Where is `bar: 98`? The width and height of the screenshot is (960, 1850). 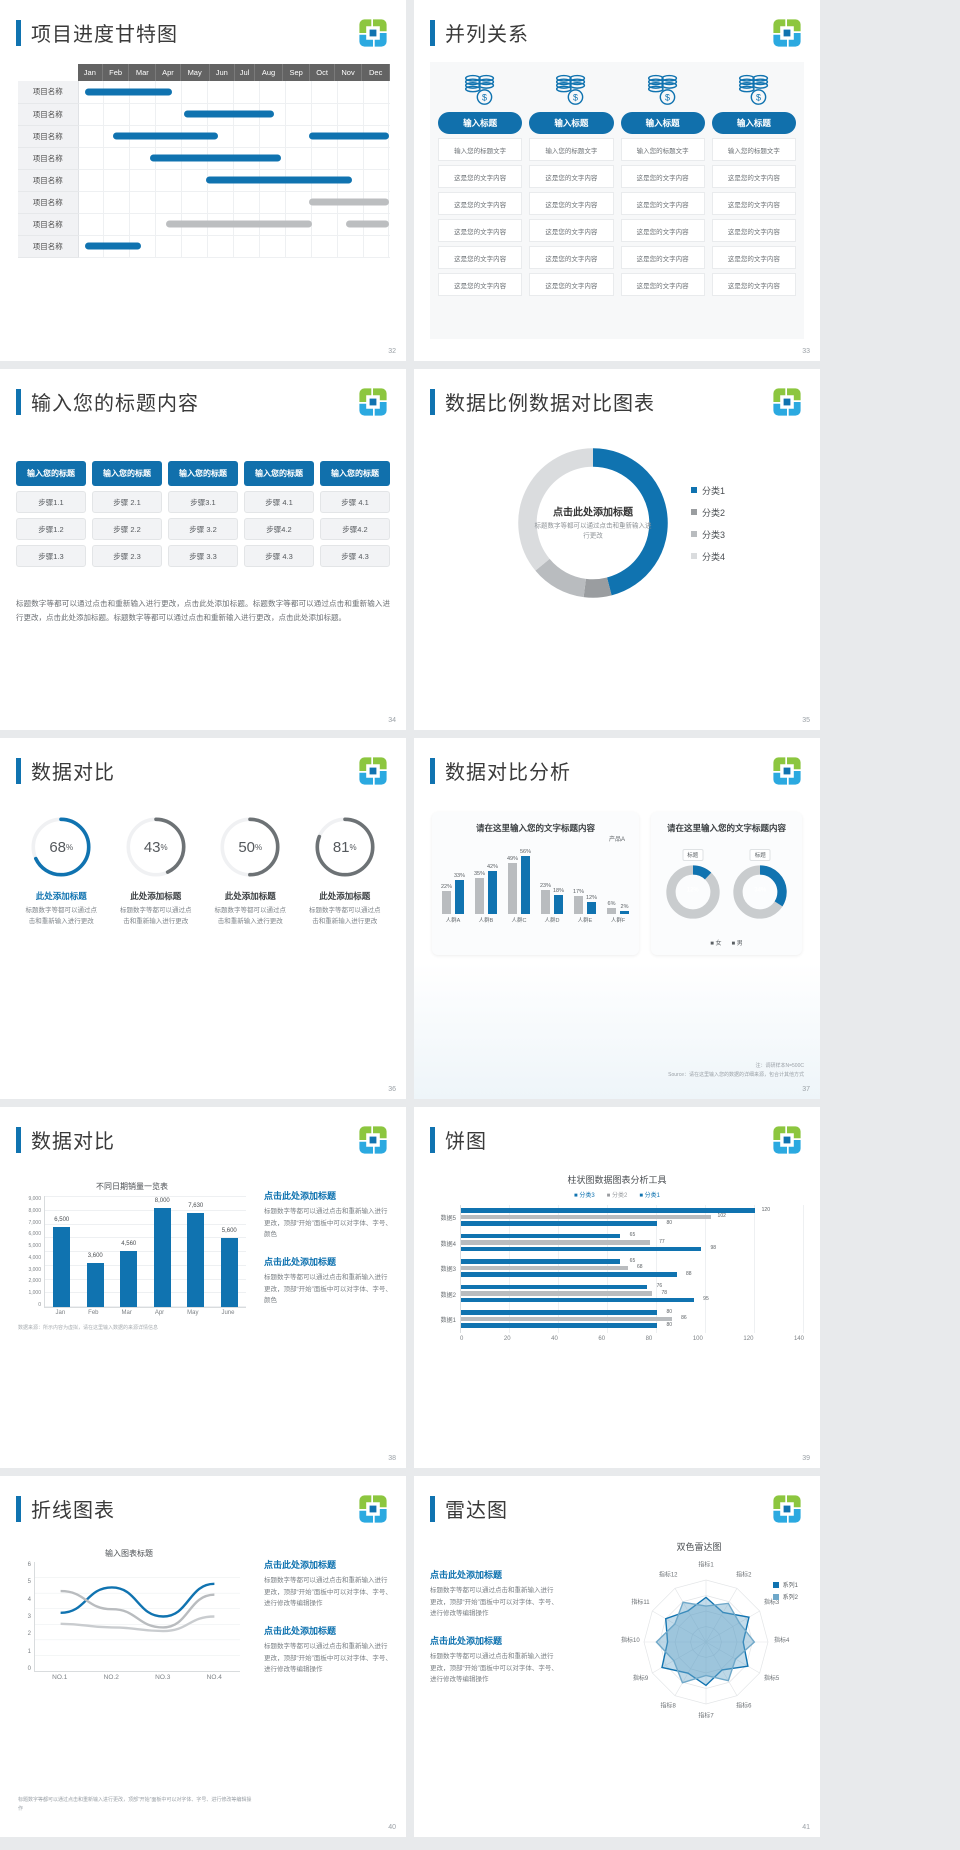
bar: 98 is located at coordinates (588, 1248).